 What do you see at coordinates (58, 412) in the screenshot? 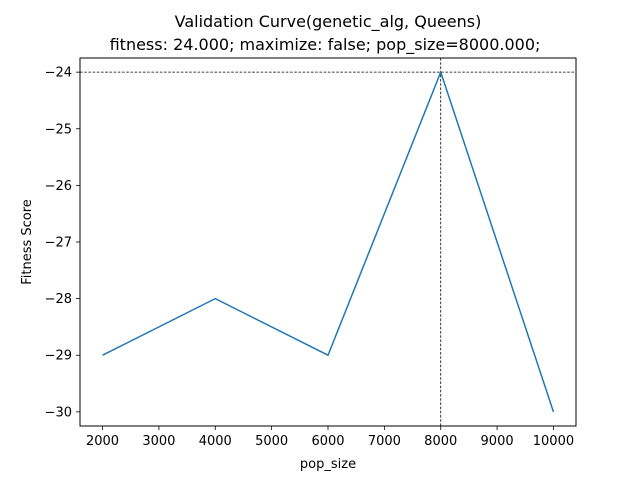
I see `y-tick-label: −30` at bounding box center [58, 412].